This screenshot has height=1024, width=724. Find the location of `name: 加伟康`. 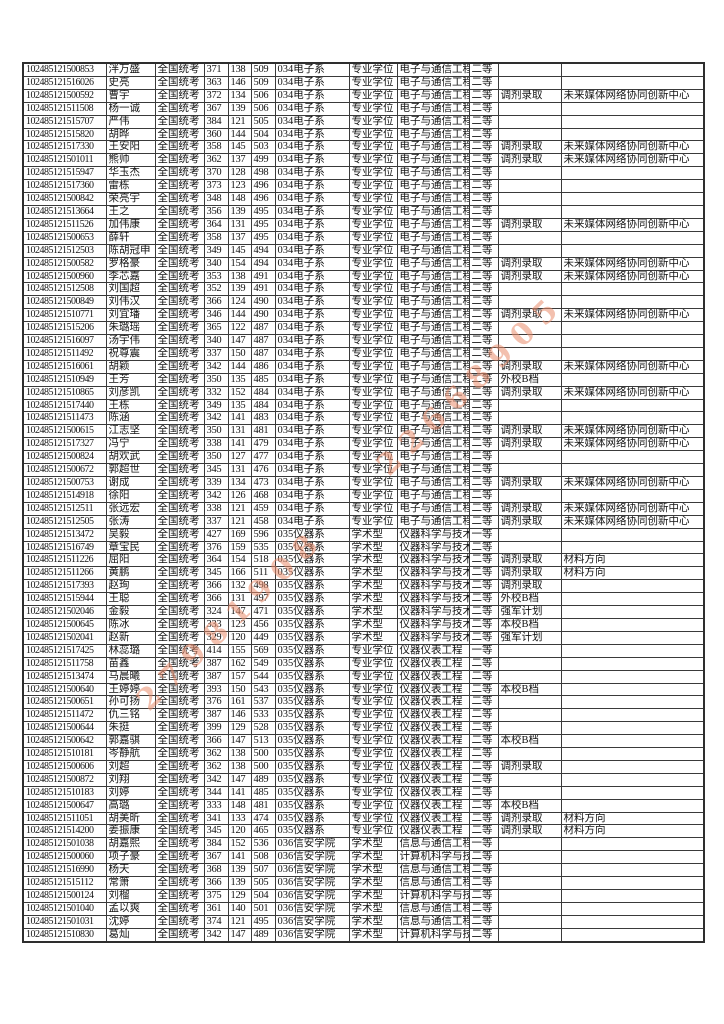

name: 加伟康 is located at coordinates (130, 224).